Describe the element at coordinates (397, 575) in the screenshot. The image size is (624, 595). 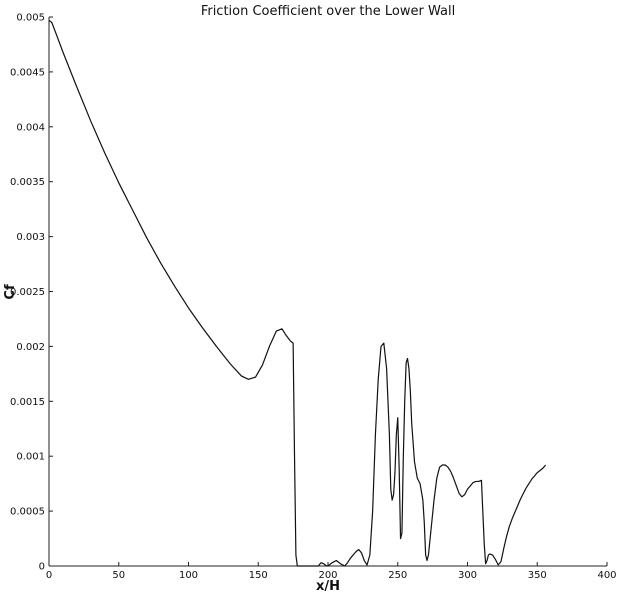
I see `x-tick-label: 250` at that location.